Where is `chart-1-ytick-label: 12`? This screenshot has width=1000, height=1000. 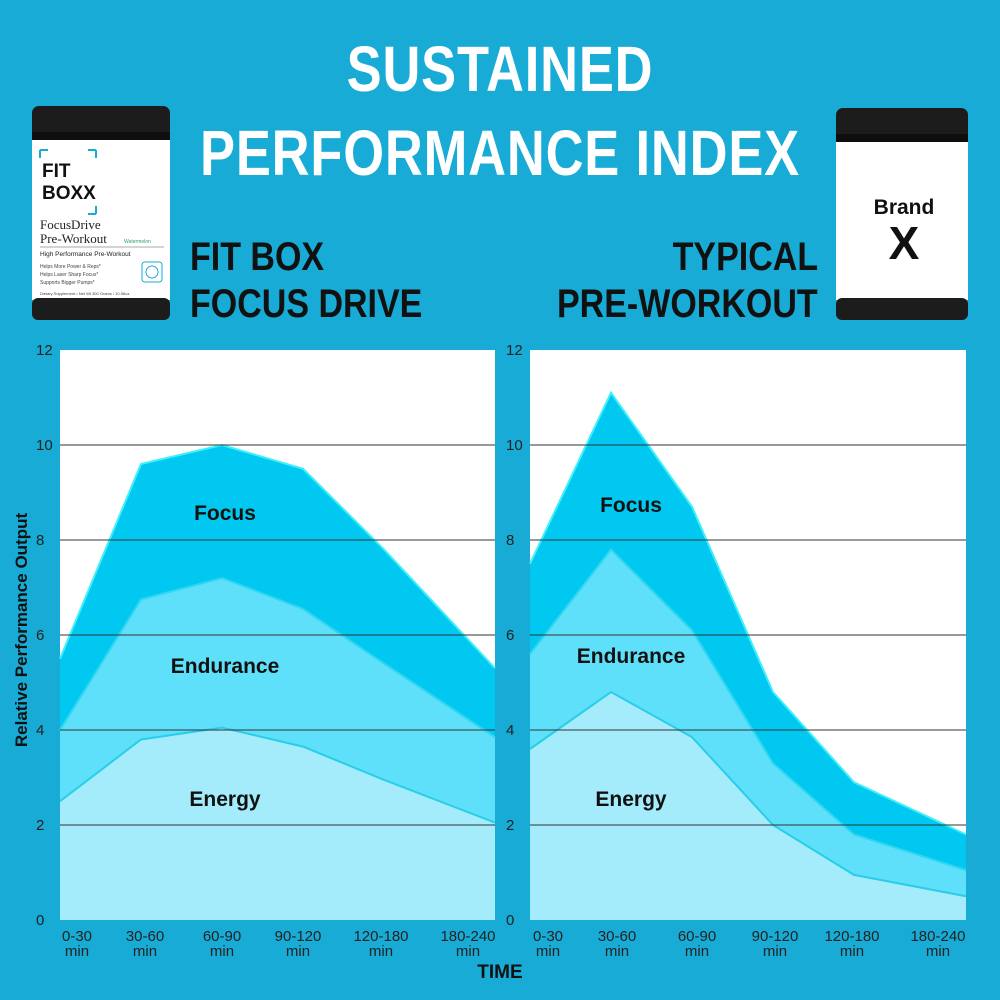 chart-1-ytick-label: 12 is located at coordinates (44, 350).